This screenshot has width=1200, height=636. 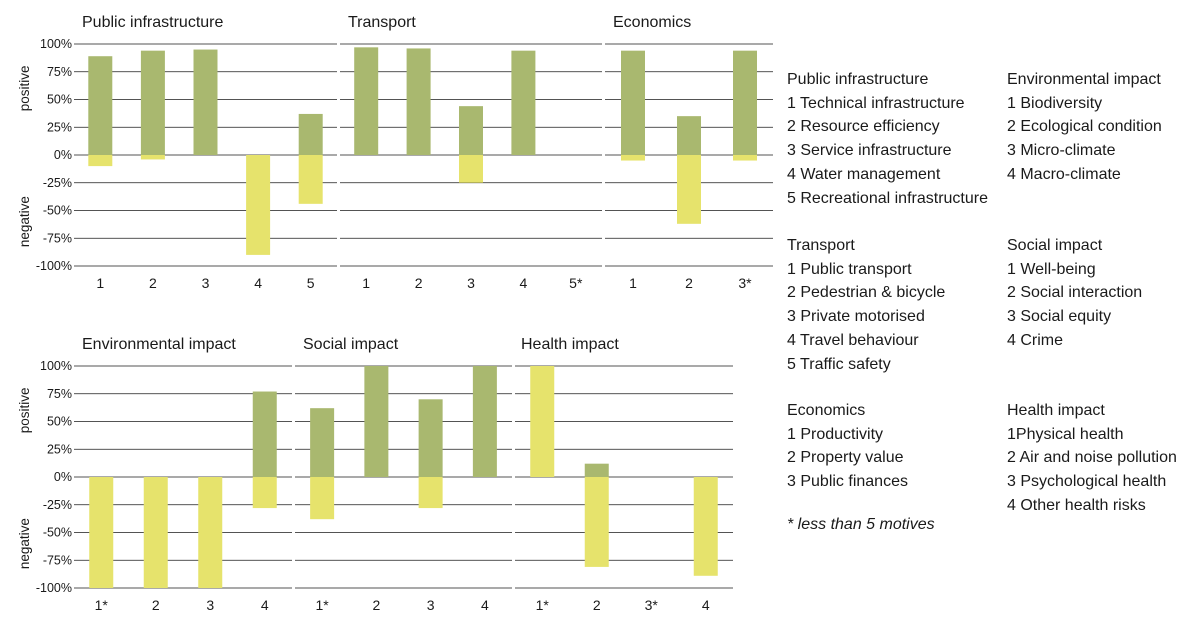 What do you see at coordinates (835, 434) in the screenshot?
I see `legend-item: 1 Productivity` at bounding box center [835, 434].